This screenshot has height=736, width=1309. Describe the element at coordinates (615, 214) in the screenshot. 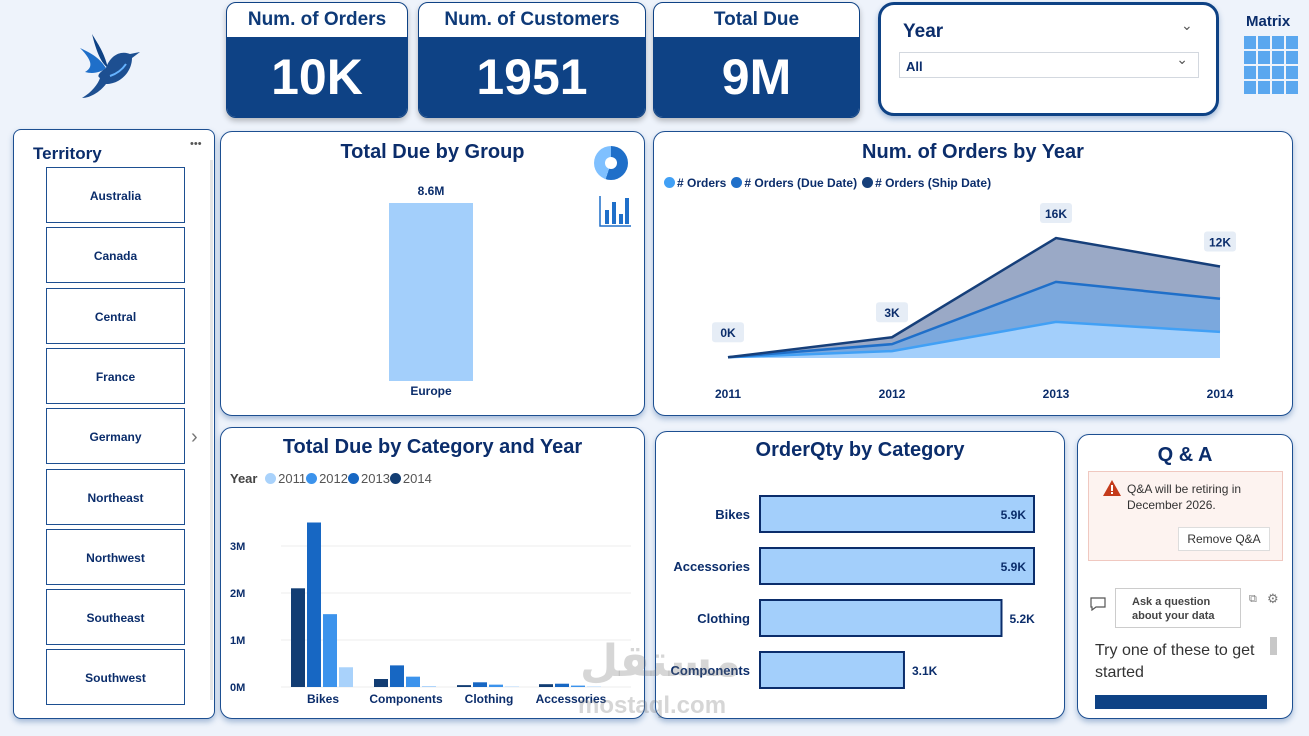

I see `bar-chart-icon` at that location.